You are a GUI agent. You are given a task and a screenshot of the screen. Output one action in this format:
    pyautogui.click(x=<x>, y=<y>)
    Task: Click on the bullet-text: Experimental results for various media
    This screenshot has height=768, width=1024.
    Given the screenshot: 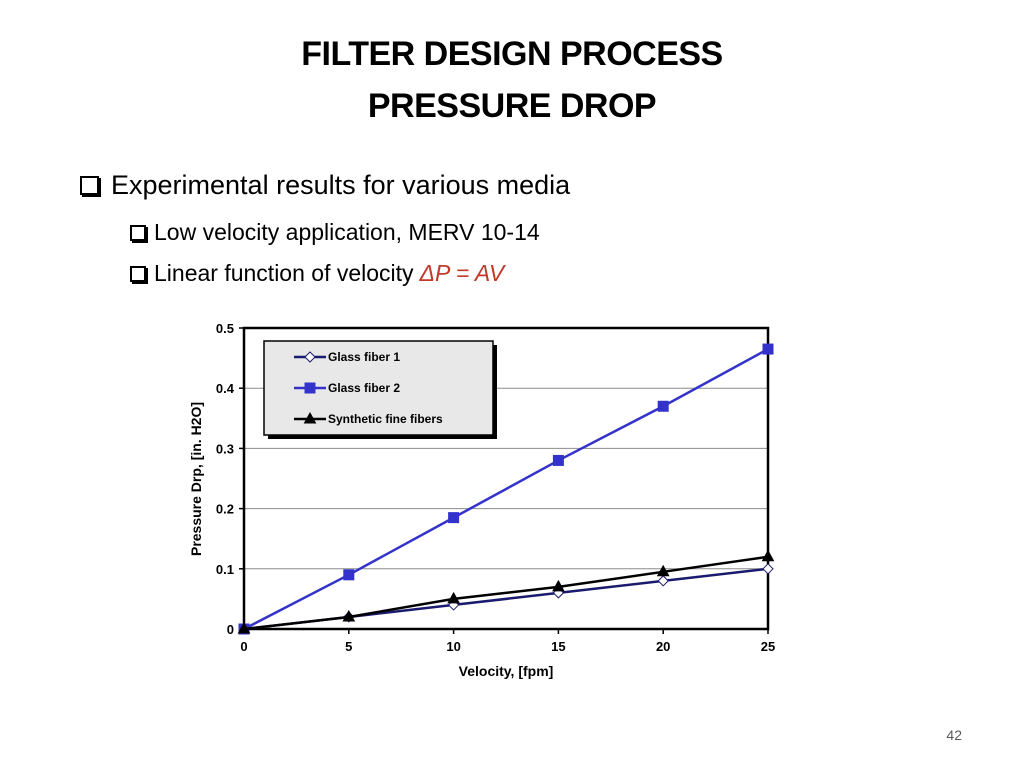 What is the action you would take?
    pyautogui.click(x=341, y=185)
    